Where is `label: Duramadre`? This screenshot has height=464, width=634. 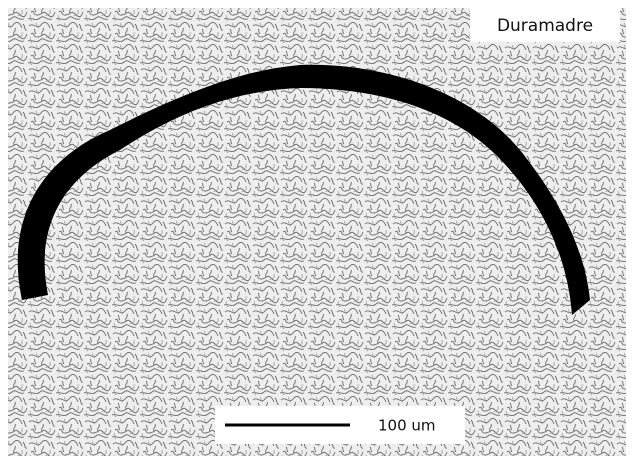
label: Duramadre is located at coordinates (545, 26).